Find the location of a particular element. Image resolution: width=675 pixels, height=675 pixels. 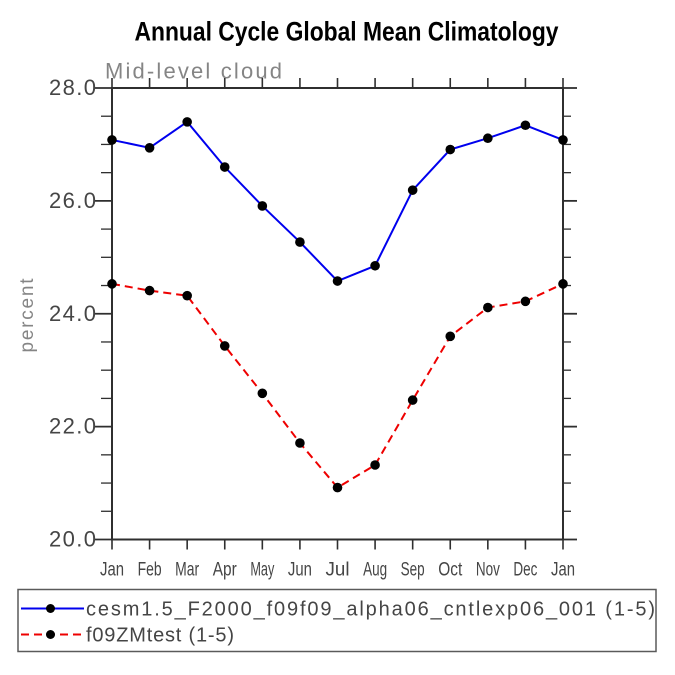

x-tick-label: Apr is located at coordinates (225, 570).